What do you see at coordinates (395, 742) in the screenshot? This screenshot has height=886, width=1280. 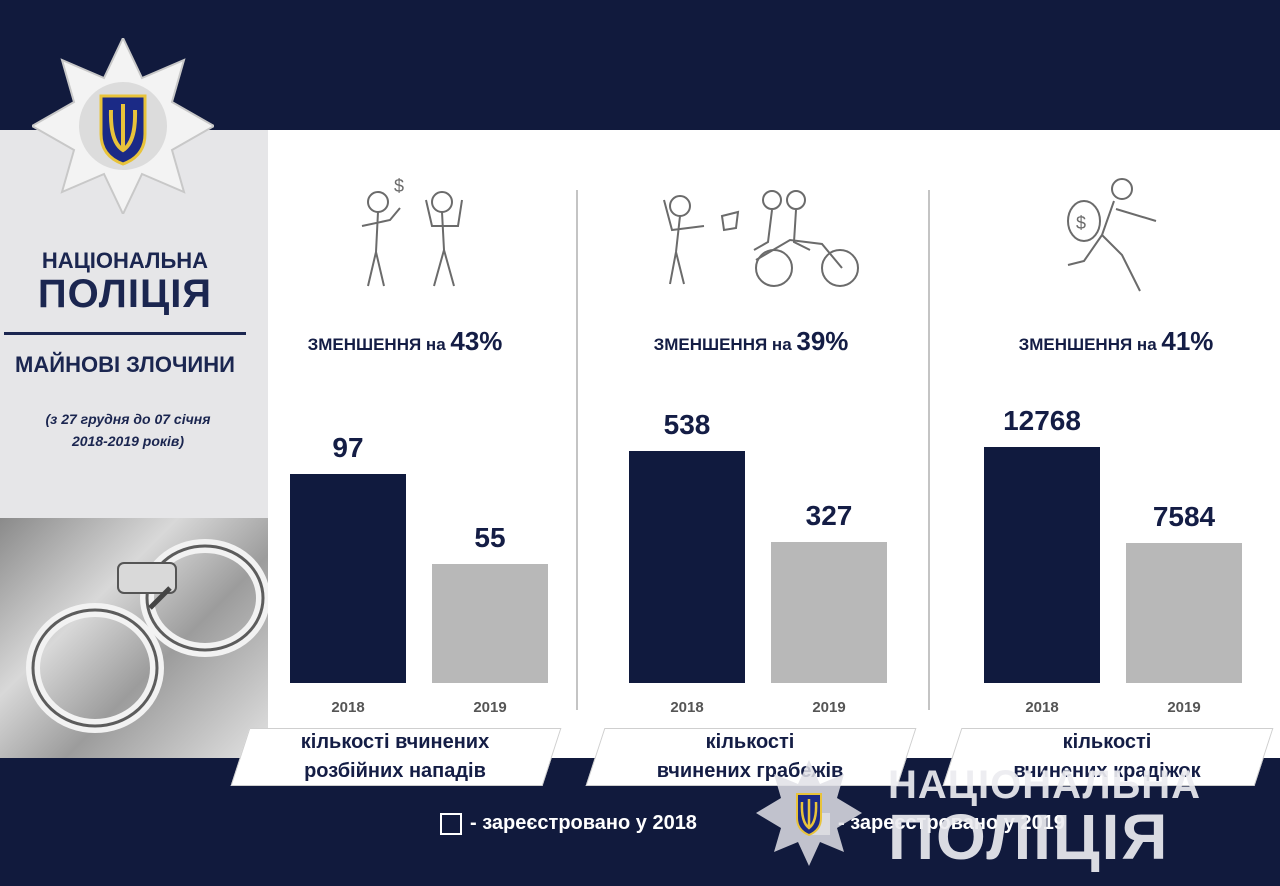 I see `caption-line1: кількості вчинених` at bounding box center [395, 742].